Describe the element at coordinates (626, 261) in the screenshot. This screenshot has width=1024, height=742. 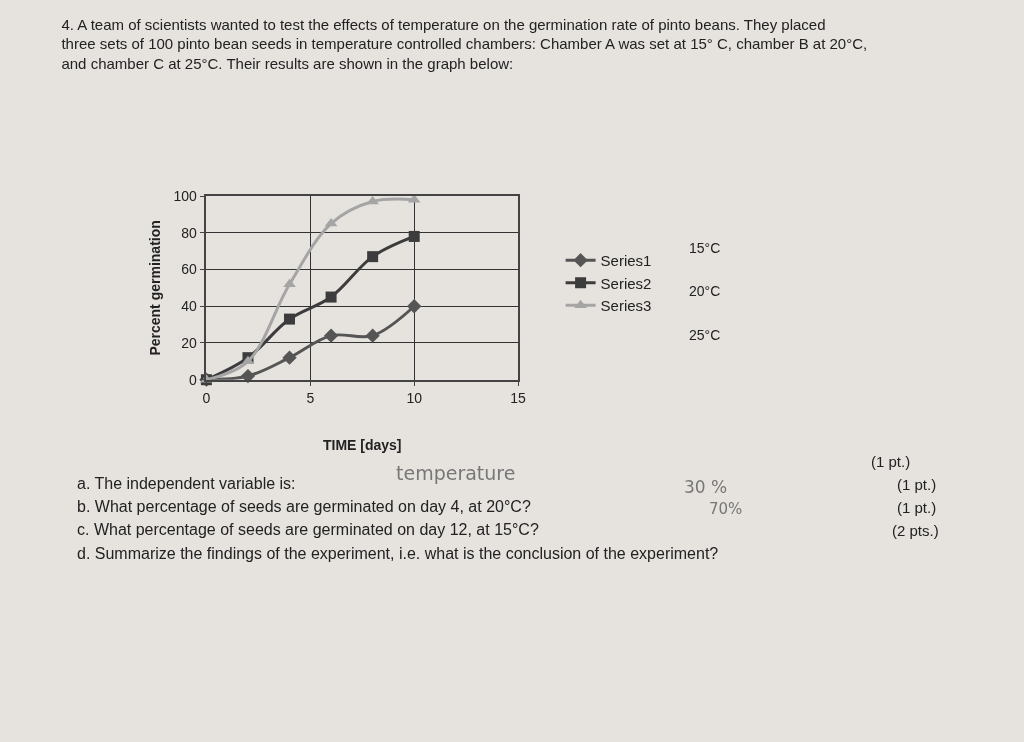
I see `legend-label: Series1` at that location.